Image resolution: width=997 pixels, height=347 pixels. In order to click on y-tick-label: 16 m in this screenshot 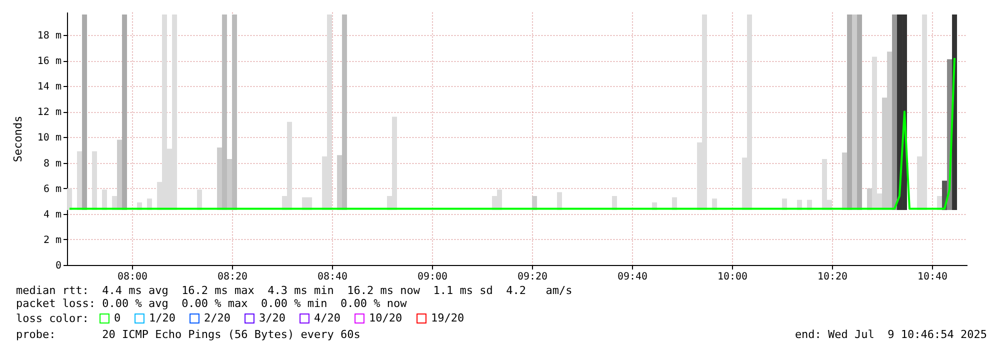, I will do `click(49, 62)`.